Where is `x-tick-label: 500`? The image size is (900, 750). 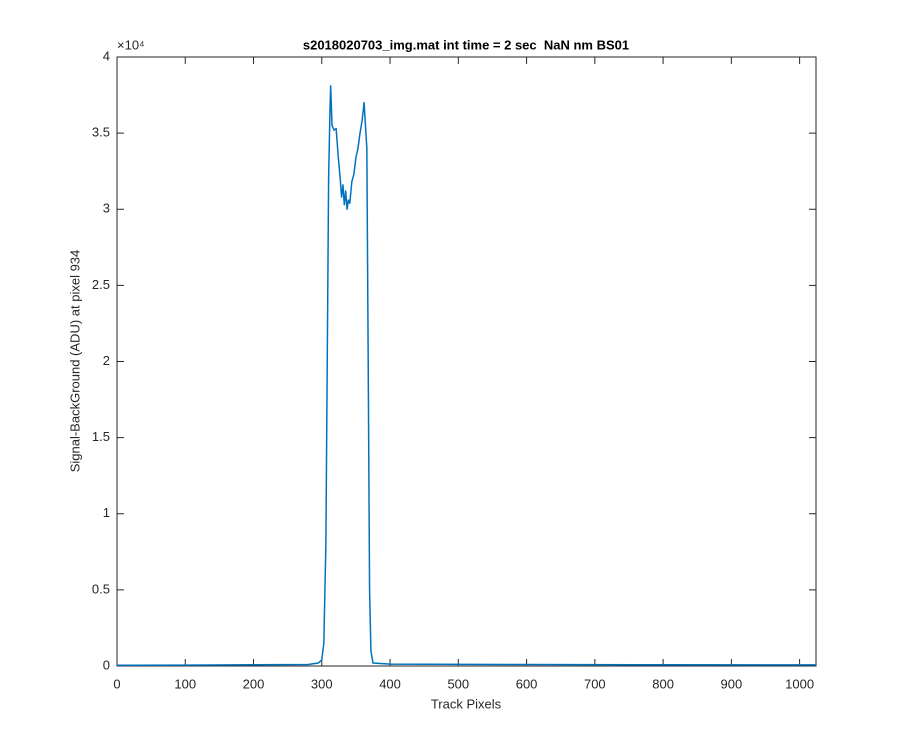
x-tick-label: 500 is located at coordinates (458, 683).